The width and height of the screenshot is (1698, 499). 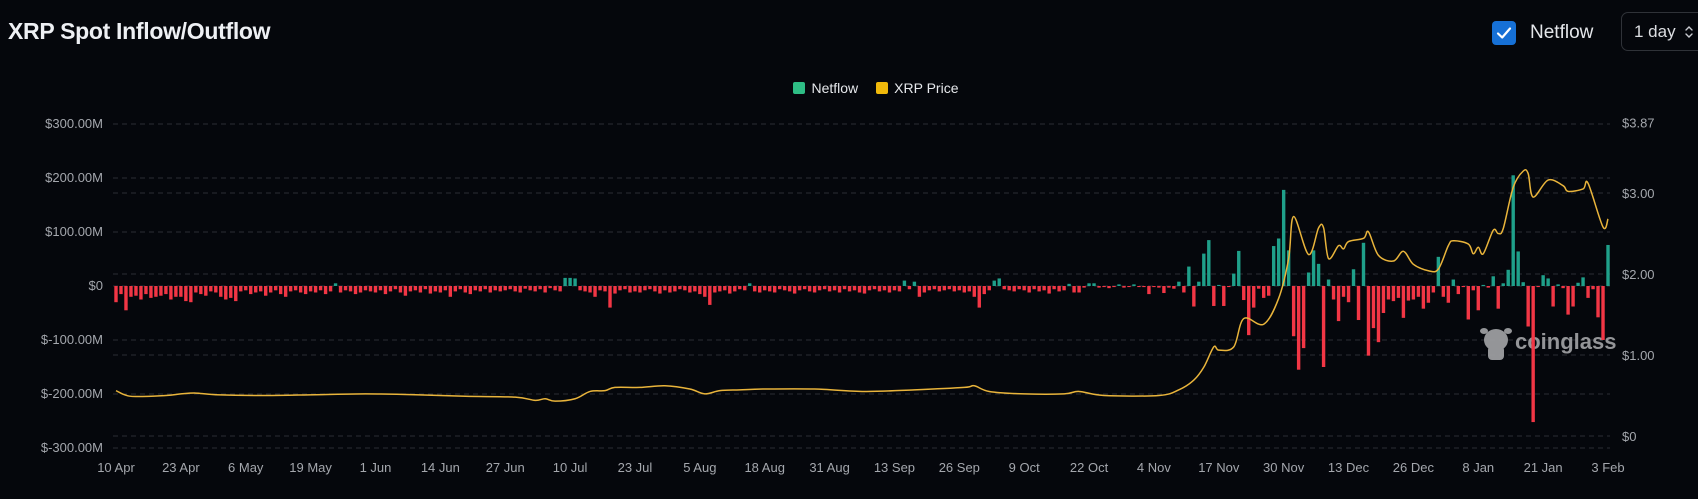 I want to click on legend-item-price: XRP Price, so click(x=917, y=88).